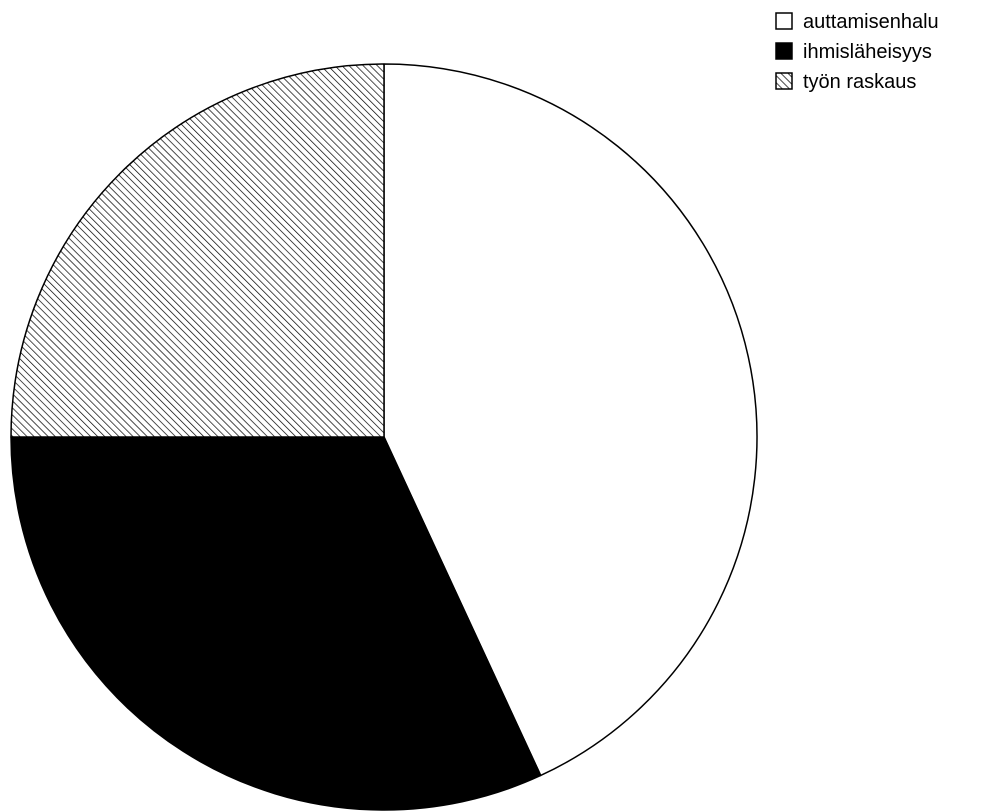 The width and height of the screenshot is (992, 811). I want to click on legend-item-ihmislaheisyys: ihmisläheisyys, so click(853, 52).